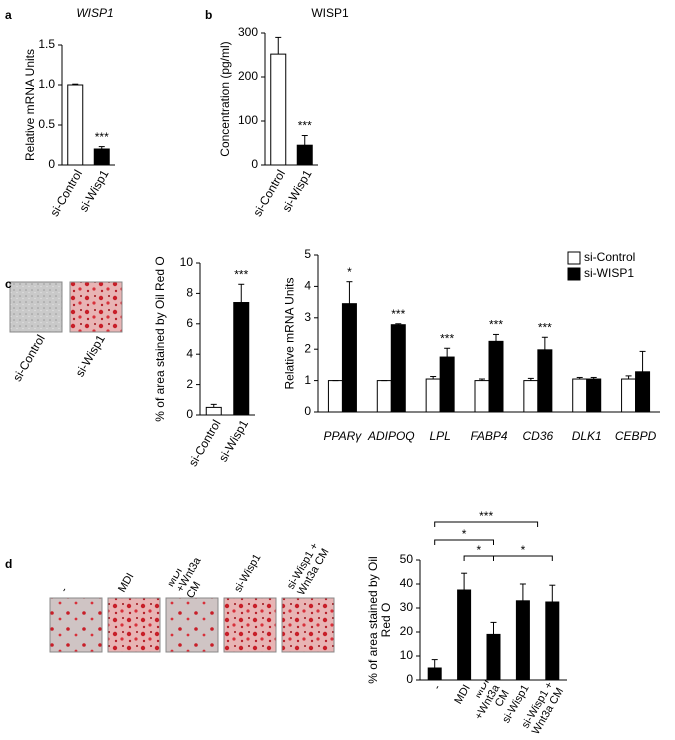  I want to click on y-tick-label: 40, so click(407, 583).